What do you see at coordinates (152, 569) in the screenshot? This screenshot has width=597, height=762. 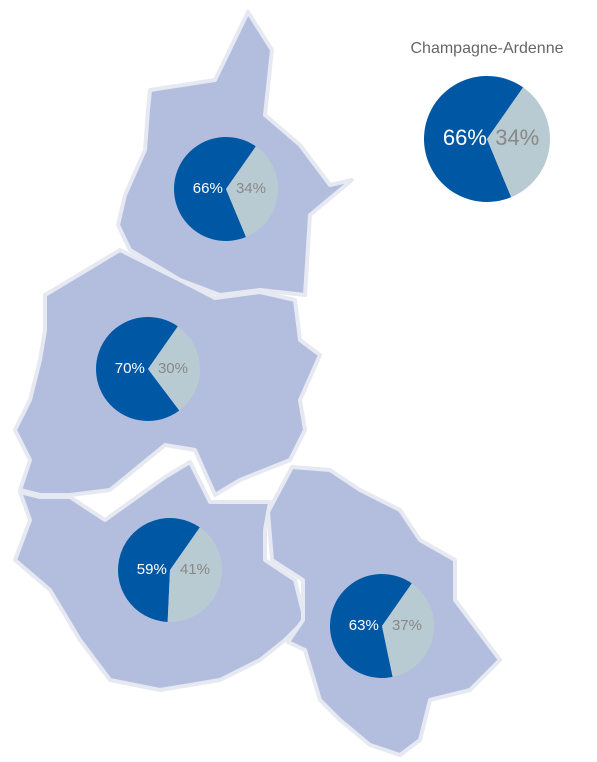 I see `value-label: 59%` at bounding box center [152, 569].